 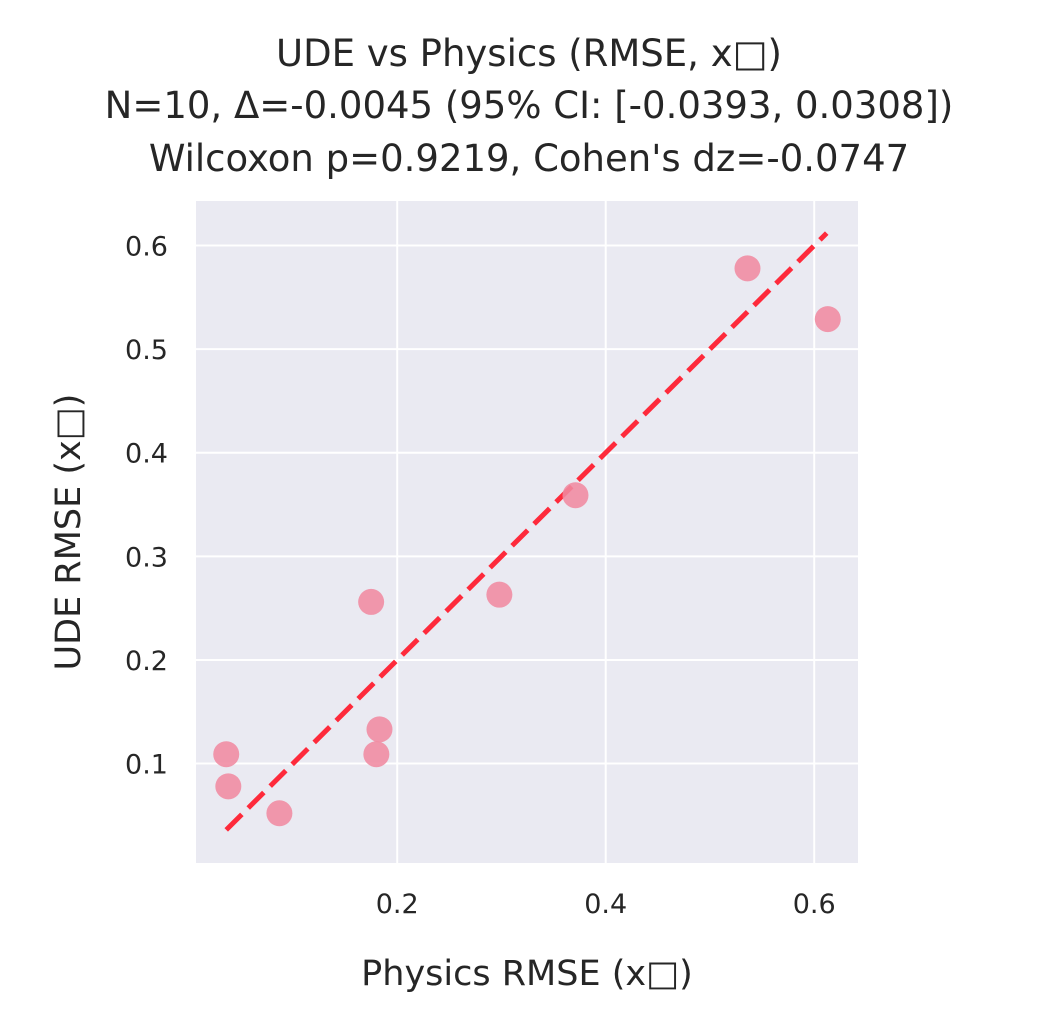 I want to click on y-axis-label: UDE RMSE (x□), so click(x=69, y=532).